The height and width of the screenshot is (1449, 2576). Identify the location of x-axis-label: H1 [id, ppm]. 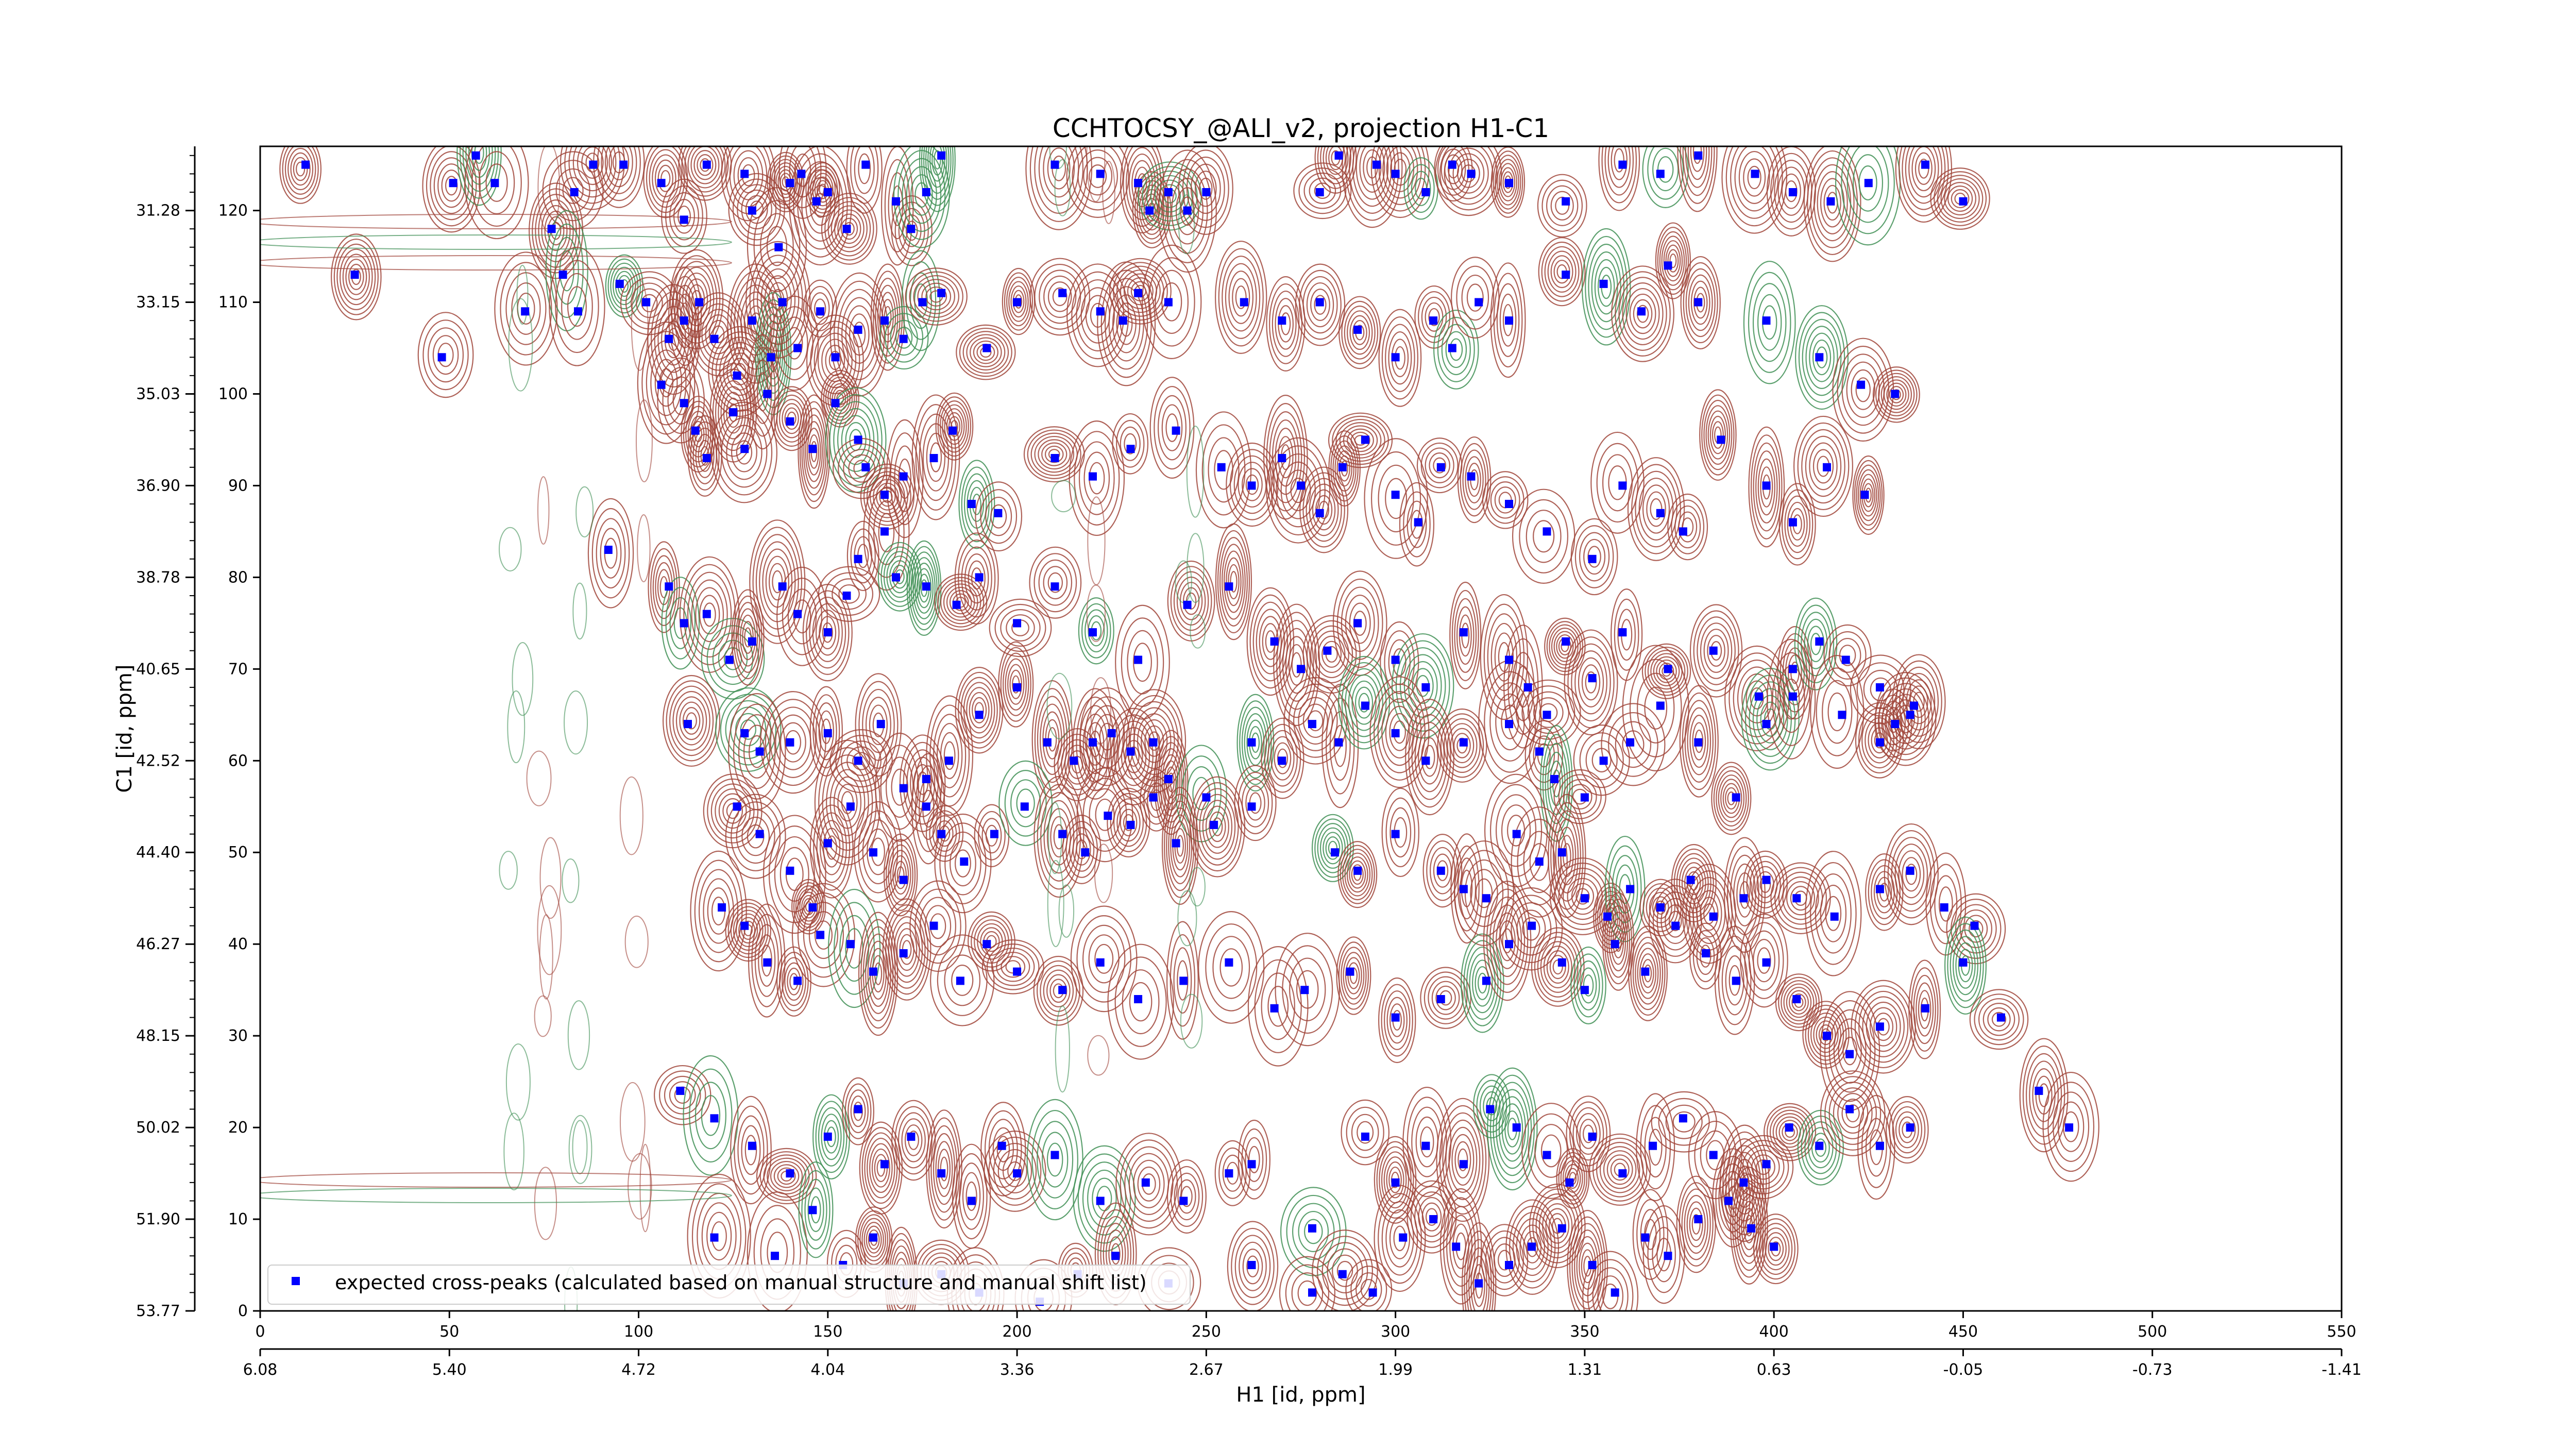
(1300, 1395).